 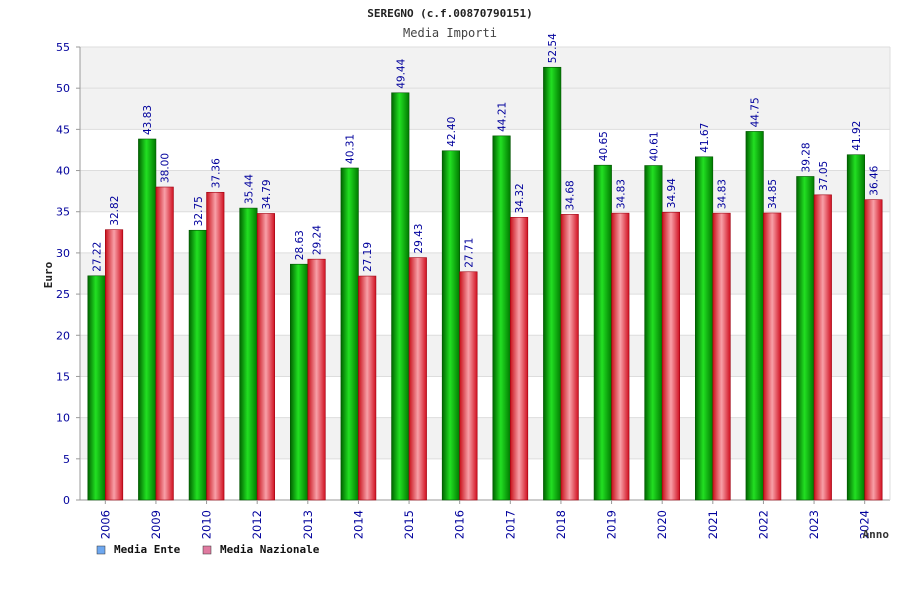 I want to click on y-tick-label: 5, so click(x=66, y=459).